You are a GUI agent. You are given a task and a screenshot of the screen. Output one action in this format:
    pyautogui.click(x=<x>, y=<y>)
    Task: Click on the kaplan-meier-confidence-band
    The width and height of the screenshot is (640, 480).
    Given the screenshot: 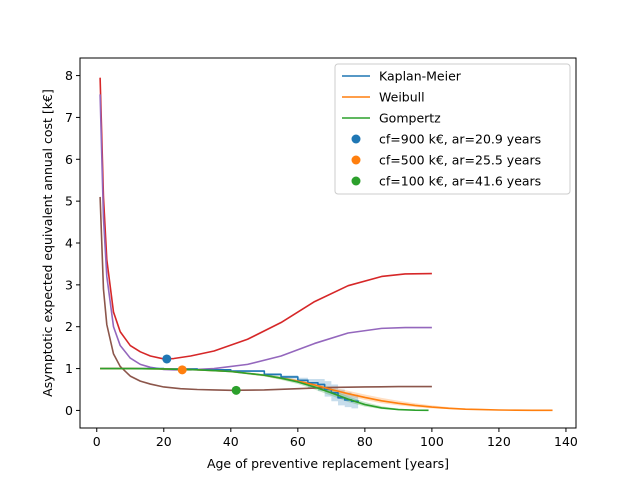 What is the action you would take?
    pyautogui.click(x=229, y=388)
    